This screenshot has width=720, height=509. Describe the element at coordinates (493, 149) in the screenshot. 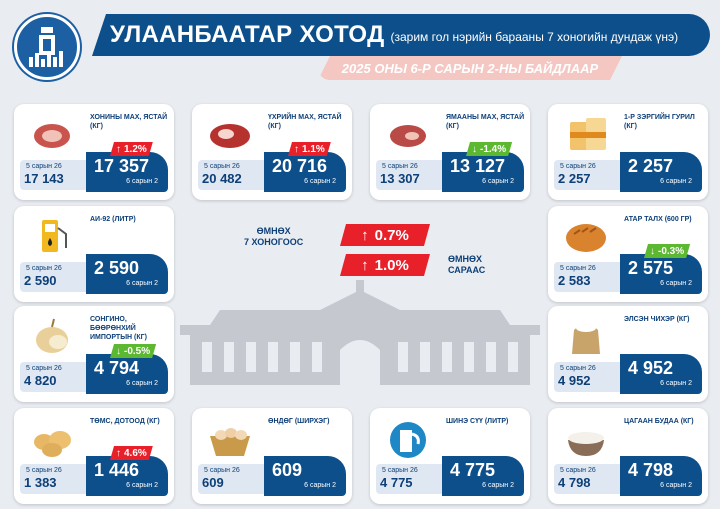

I see `change-value: -1.4%` at that location.